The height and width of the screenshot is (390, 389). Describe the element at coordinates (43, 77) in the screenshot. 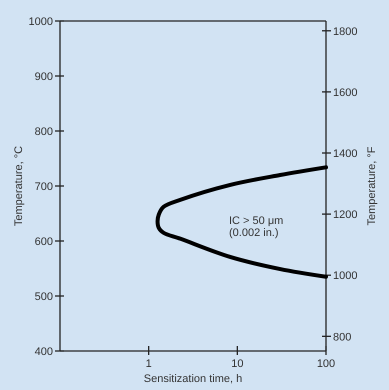

I see `y-tick-label: 900` at that location.